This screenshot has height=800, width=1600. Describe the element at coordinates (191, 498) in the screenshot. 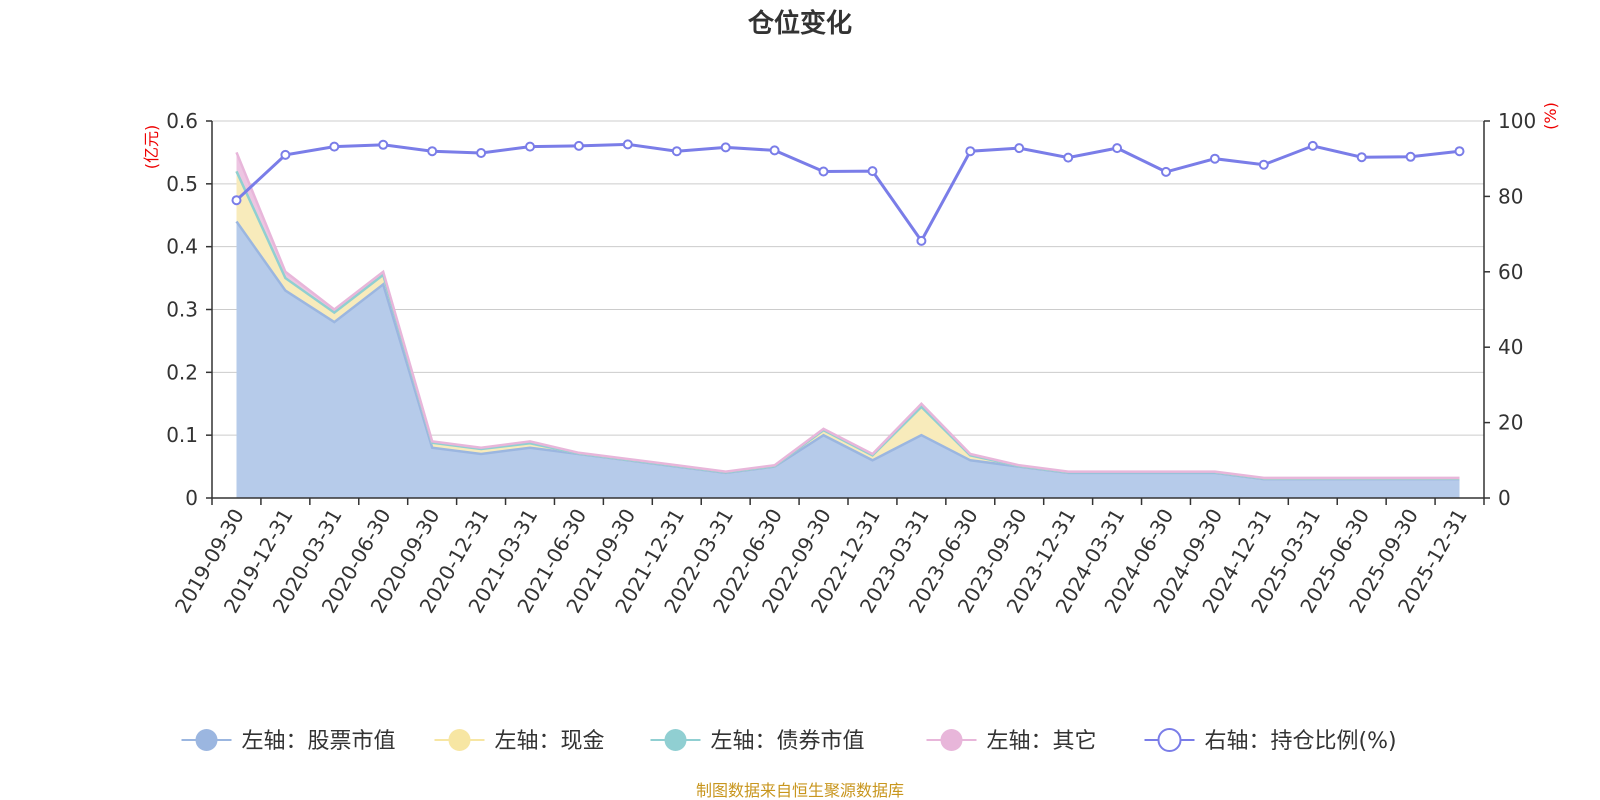

I see `left-tick-label: 0` at that location.